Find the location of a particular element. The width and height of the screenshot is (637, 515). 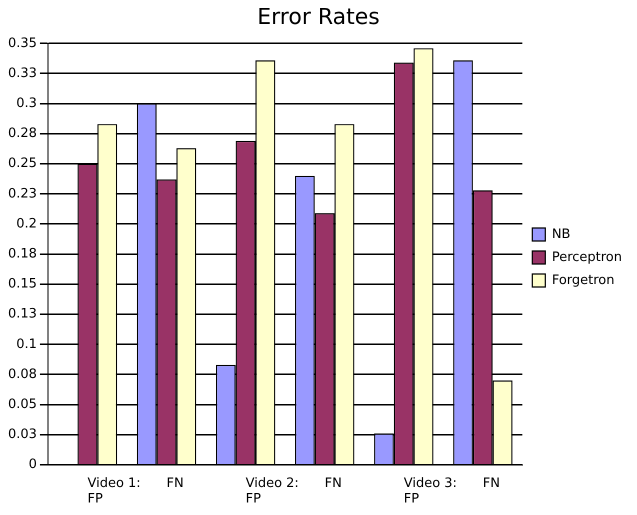

x-tick-label: Video 1: FP is located at coordinates (114, 491).